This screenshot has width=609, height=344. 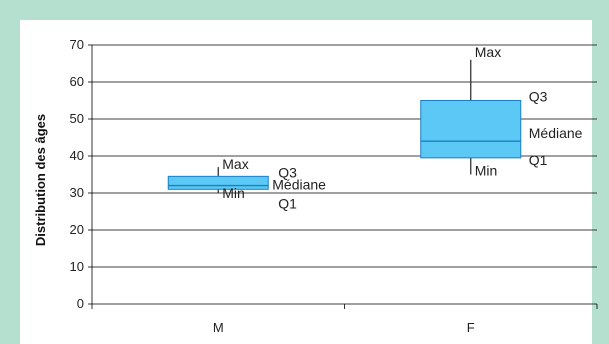 What do you see at coordinates (77, 192) in the screenshot?
I see `y-tick-label: 30` at bounding box center [77, 192].